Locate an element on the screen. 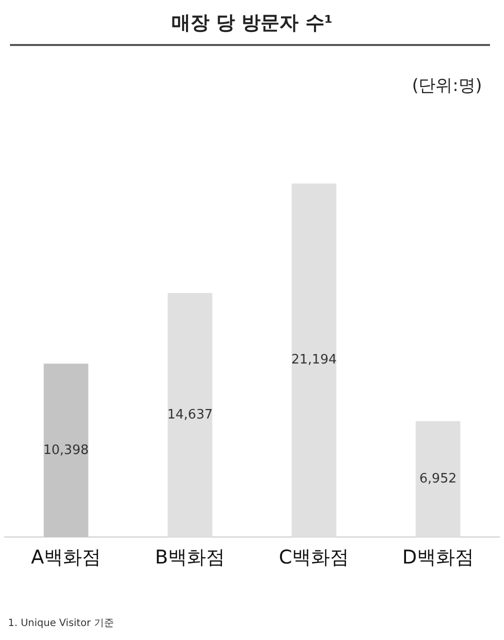 The width and height of the screenshot is (504, 640). x-tick-label: B백화점 is located at coordinates (190, 557).